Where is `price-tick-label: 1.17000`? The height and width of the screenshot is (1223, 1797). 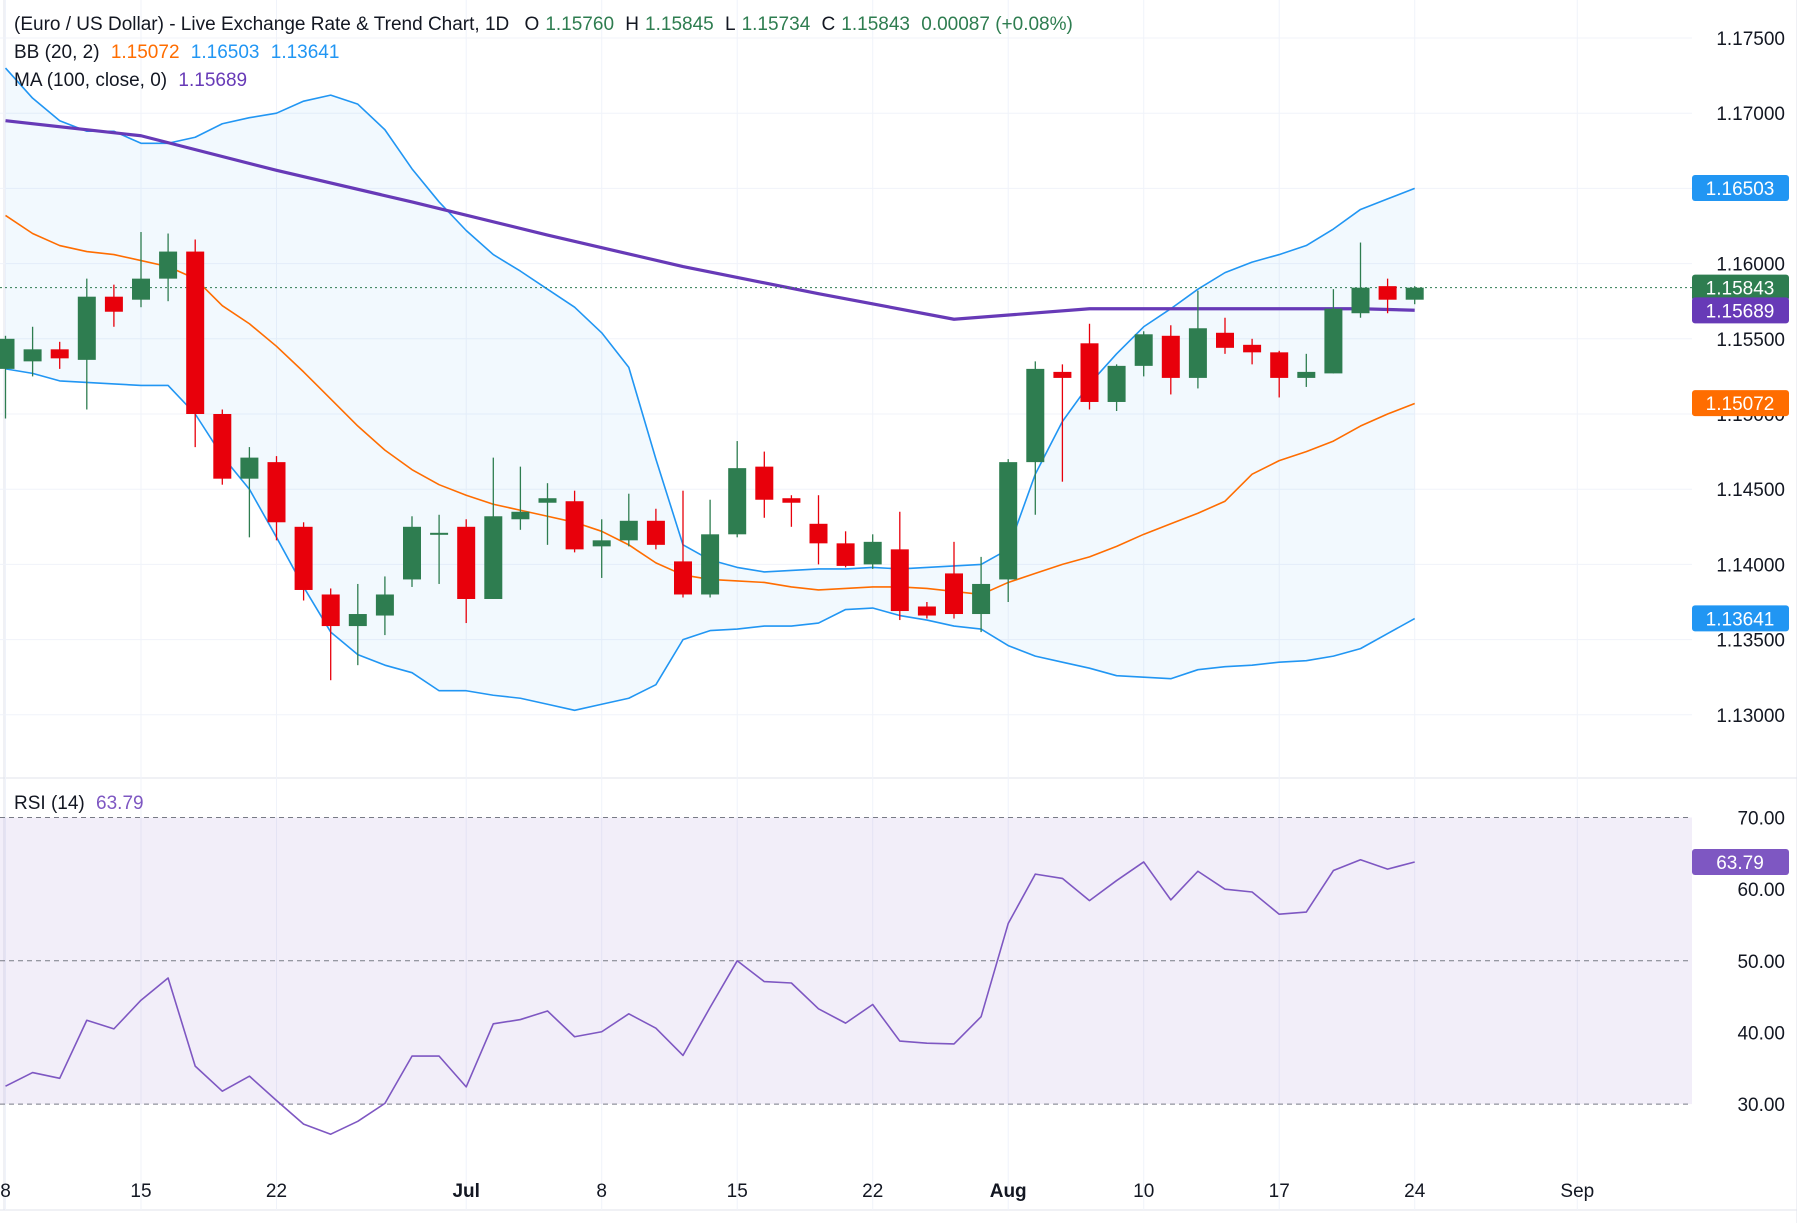 price-tick-label: 1.17000 is located at coordinates (1750, 114).